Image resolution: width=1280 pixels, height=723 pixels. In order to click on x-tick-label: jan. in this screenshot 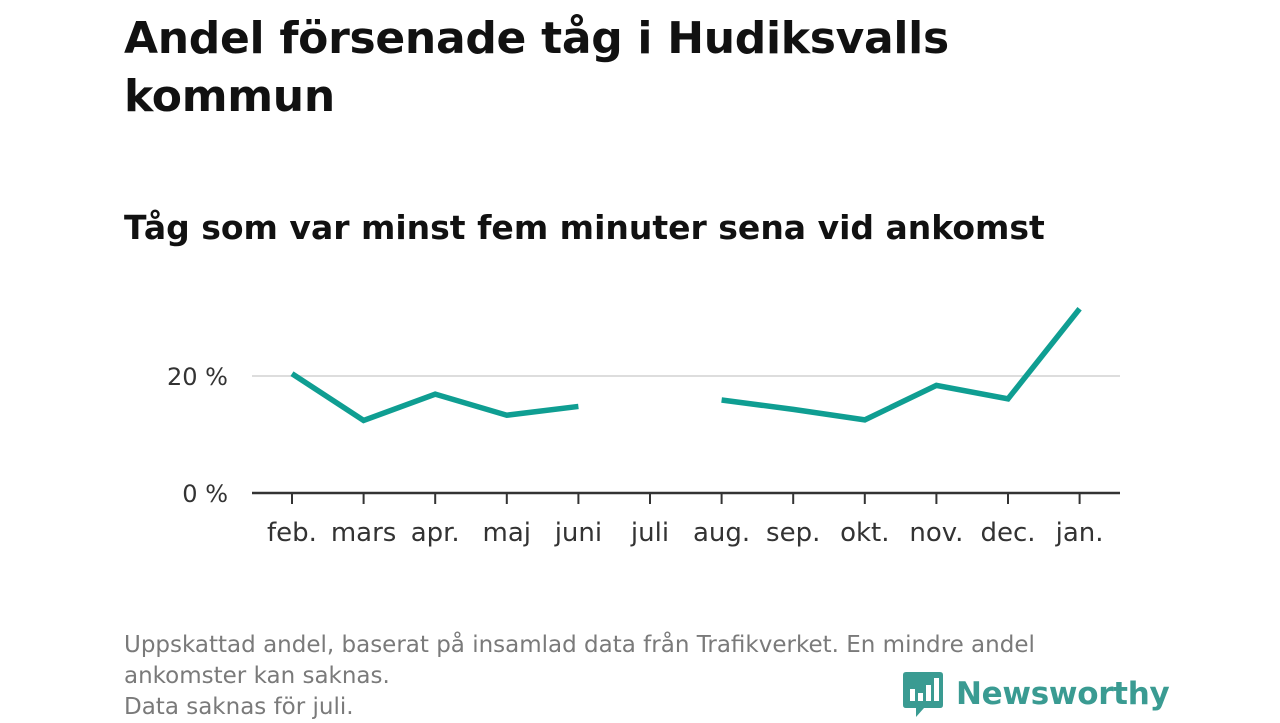, I will do `click(1079, 533)`.